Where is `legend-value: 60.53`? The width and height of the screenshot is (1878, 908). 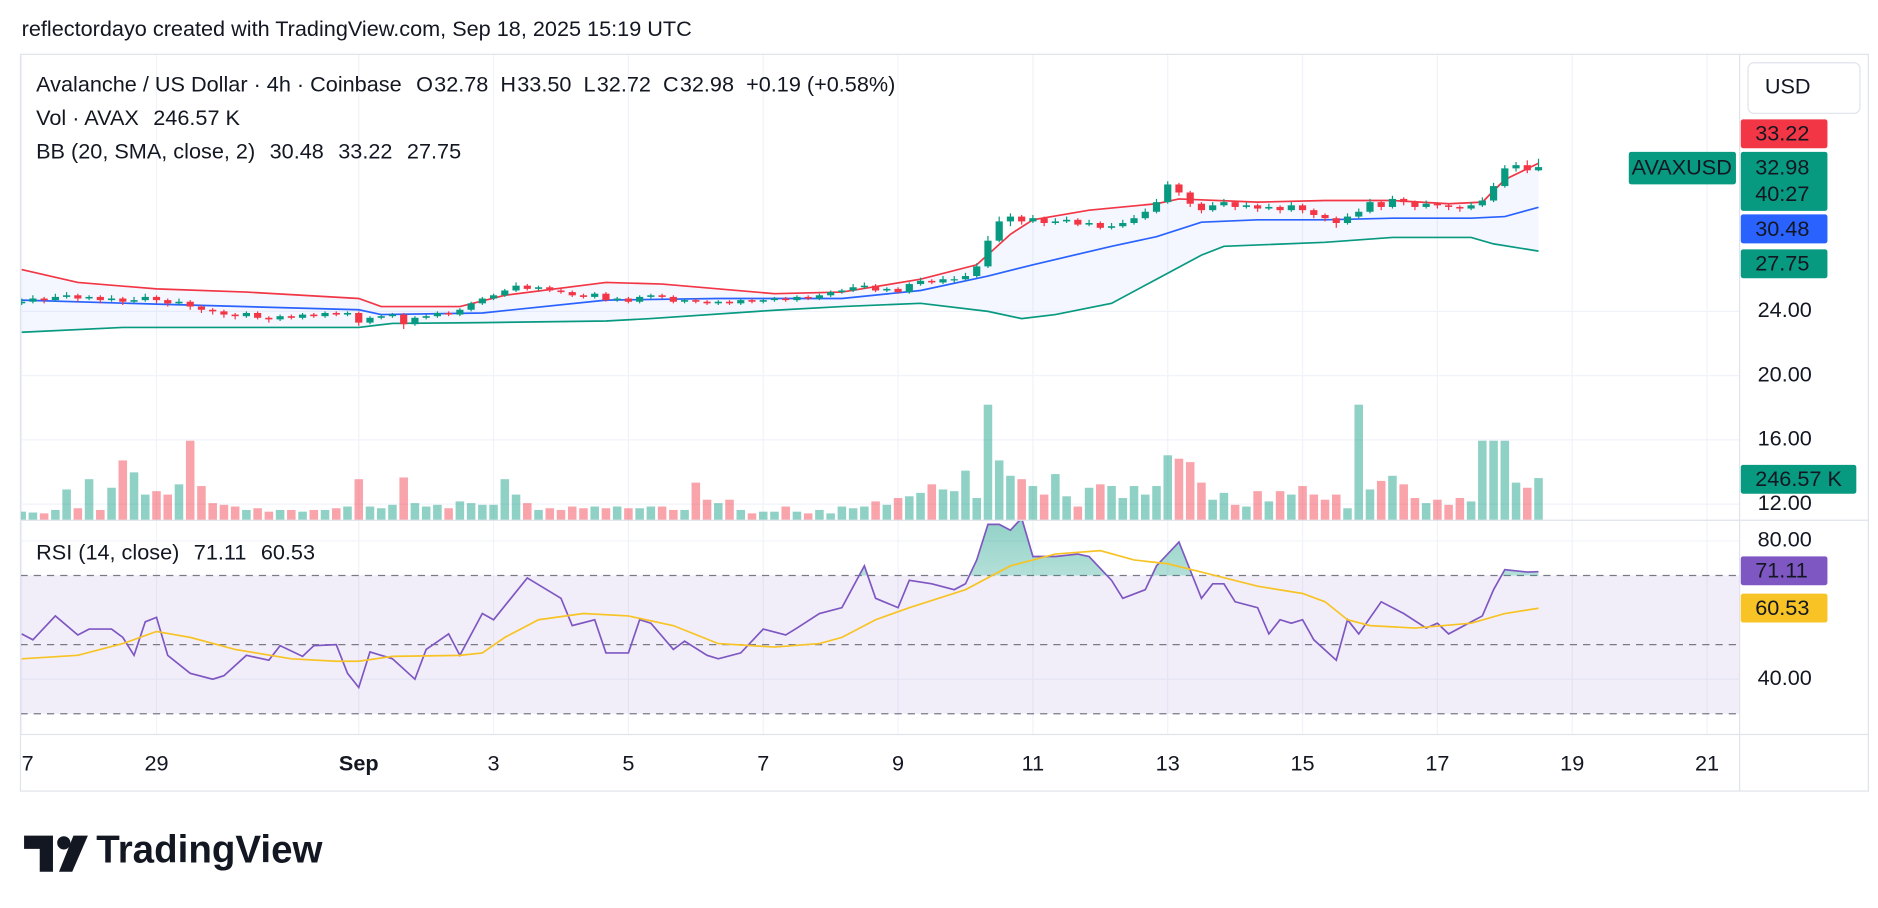 legend-value: 60.53 is located at coordinates (288, 552).